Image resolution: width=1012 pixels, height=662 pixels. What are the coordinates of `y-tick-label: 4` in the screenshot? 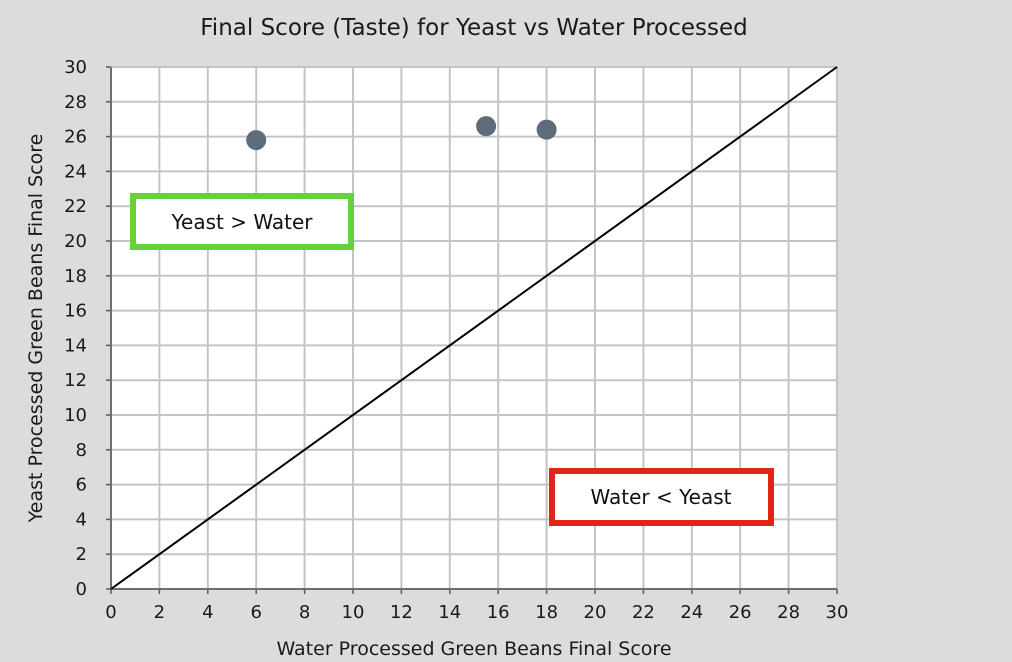 It's located at (81, 519).